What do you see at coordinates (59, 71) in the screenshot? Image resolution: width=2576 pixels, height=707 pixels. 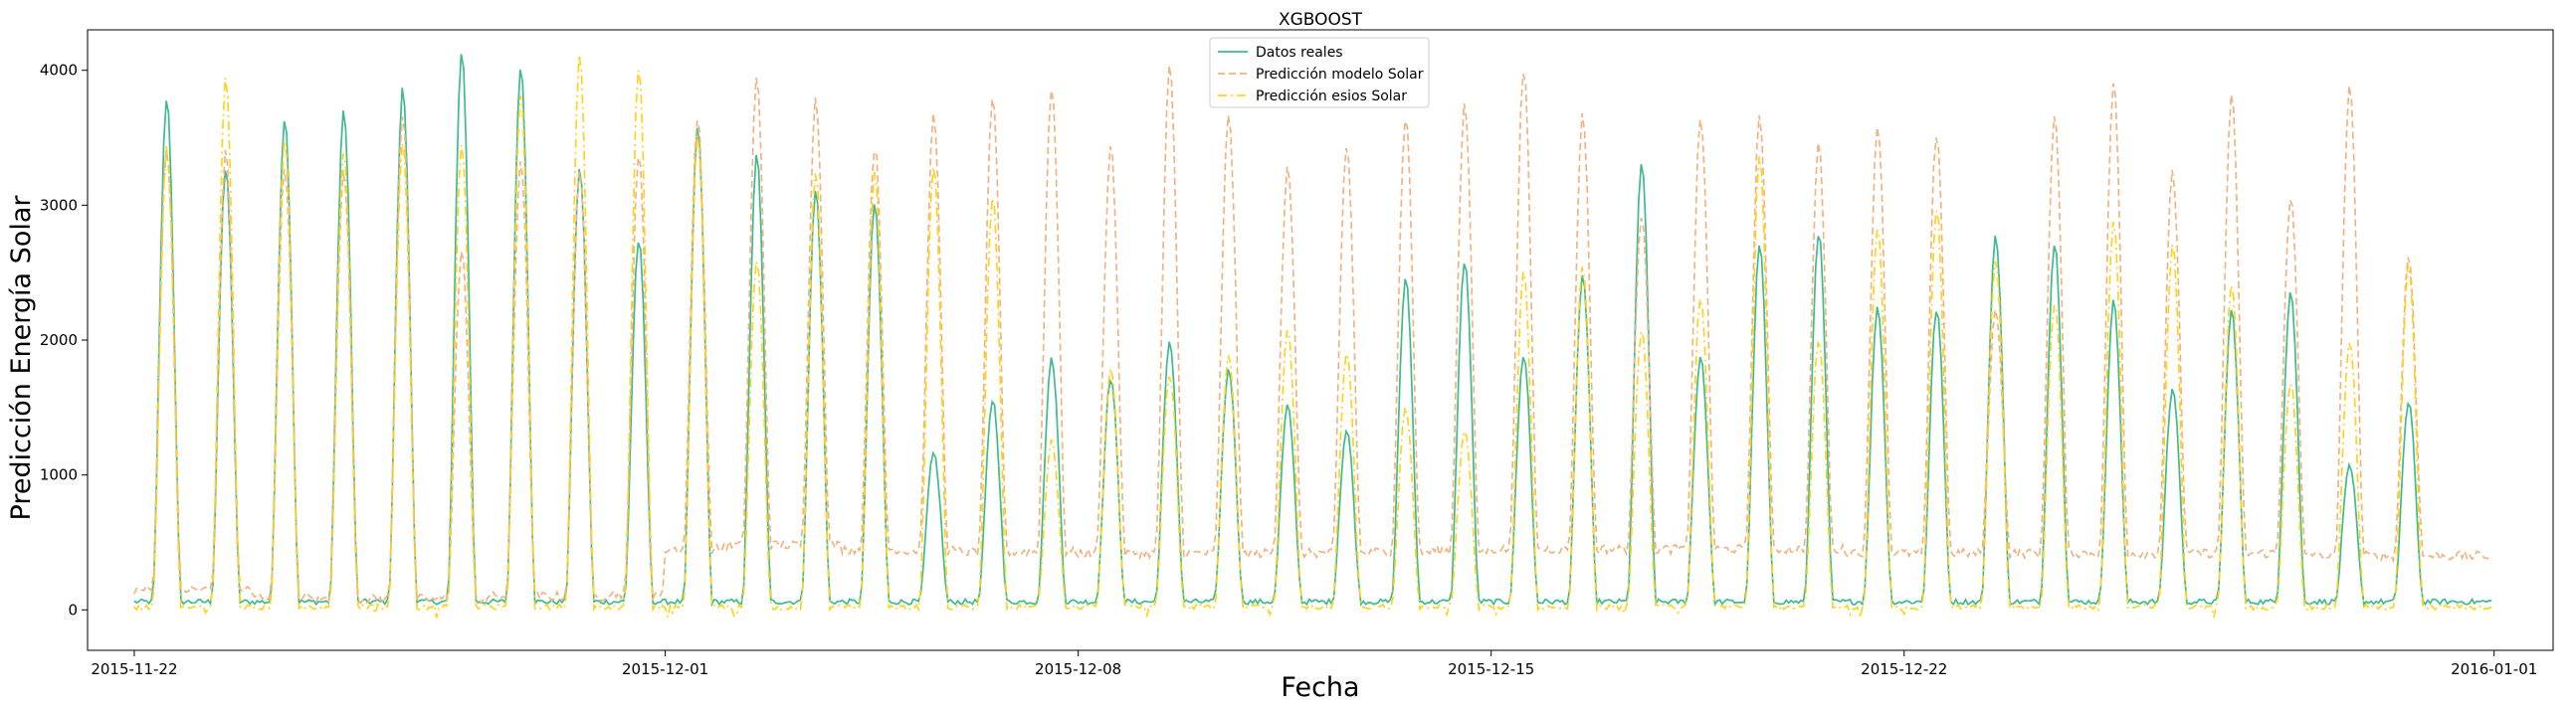 I see `y-tick-label: 4000` at bounding box center [59, 71].